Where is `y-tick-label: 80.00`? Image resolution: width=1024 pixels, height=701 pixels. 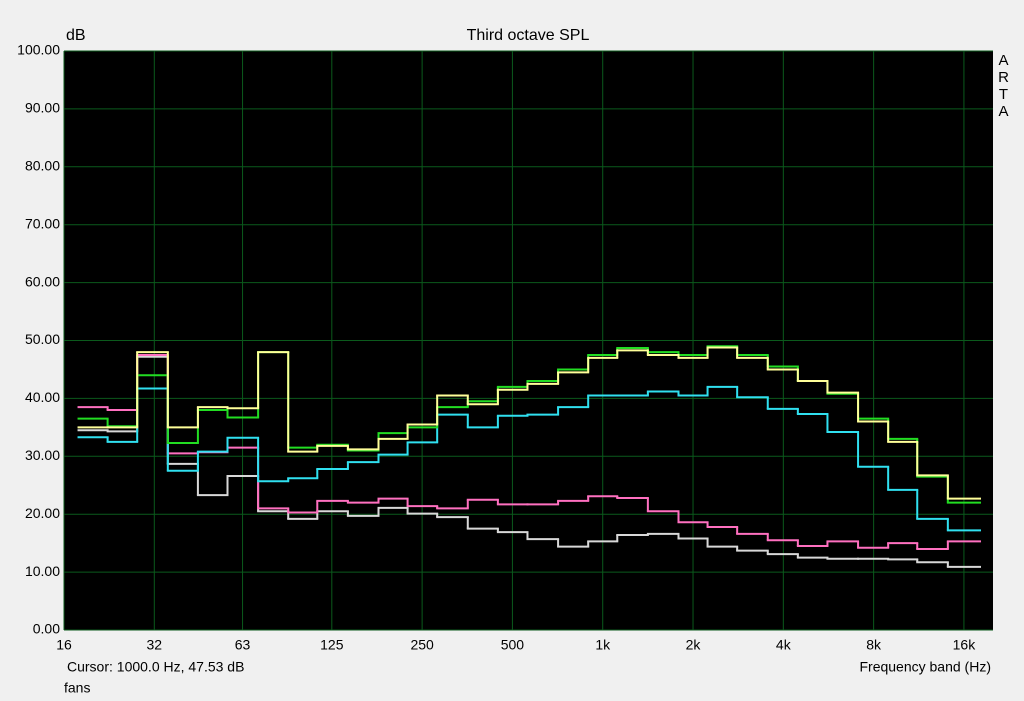
y-tick-label: 80.00 is located at coordinates (42, 166).